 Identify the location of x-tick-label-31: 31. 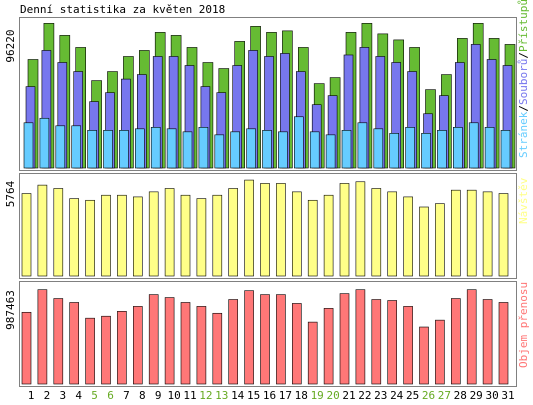
(507, 395).